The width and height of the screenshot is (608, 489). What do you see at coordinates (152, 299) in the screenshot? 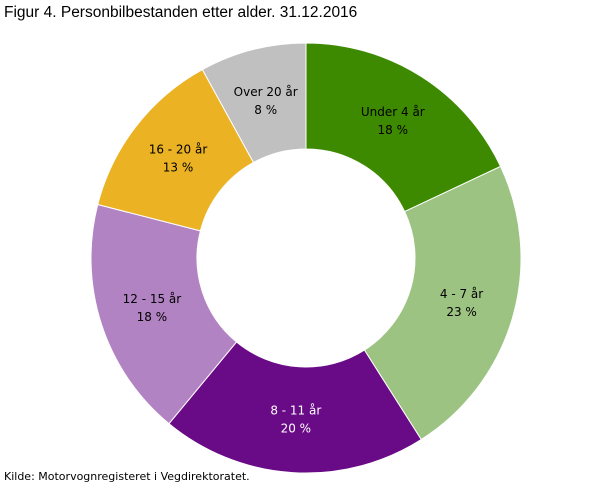
I see `slice-label: 12 - 15 år` at bounding box center [152, 299].